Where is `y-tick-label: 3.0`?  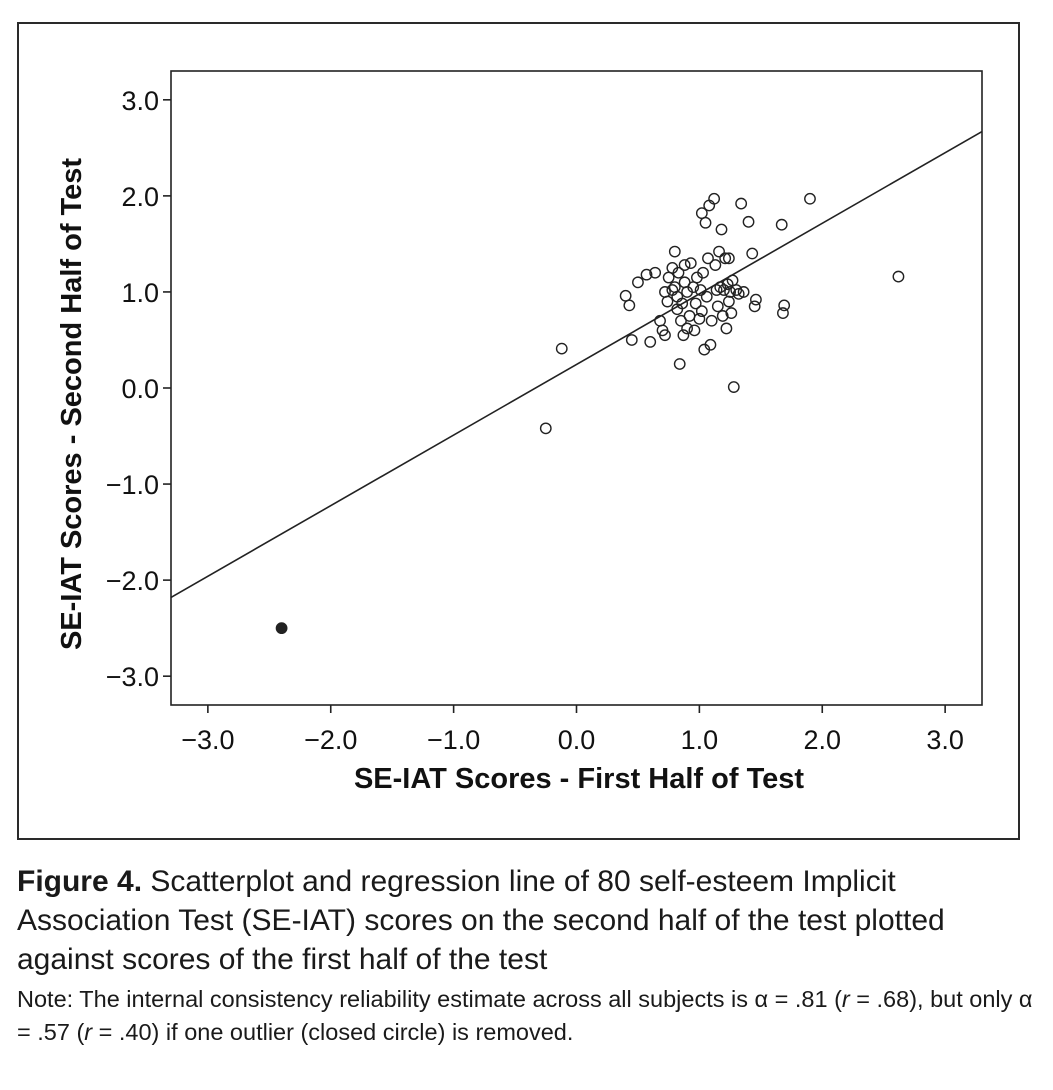
y-tick-label: 3.0 is located at coordinates (140, 101).